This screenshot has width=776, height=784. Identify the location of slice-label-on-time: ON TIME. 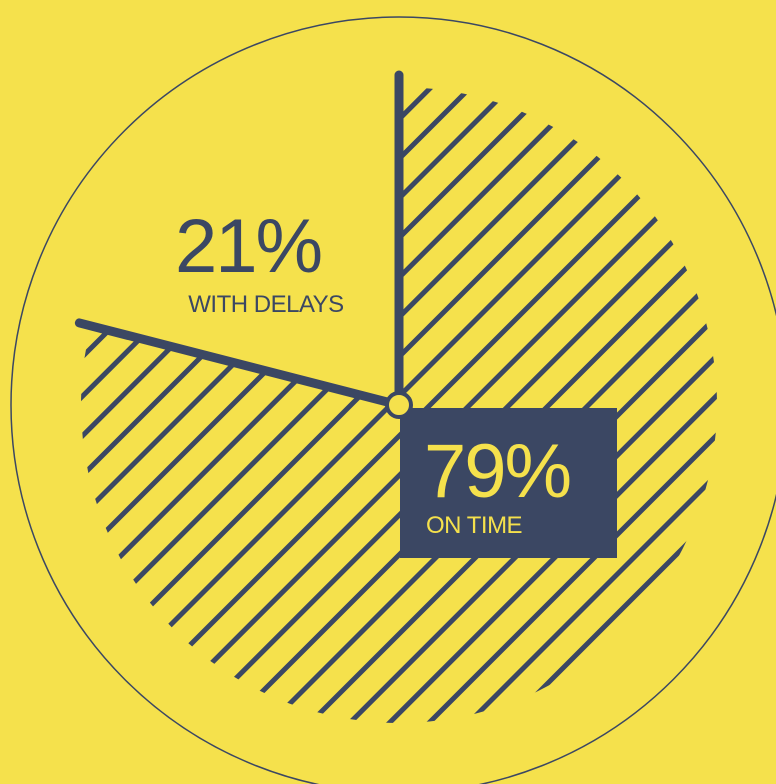
(474, 525).